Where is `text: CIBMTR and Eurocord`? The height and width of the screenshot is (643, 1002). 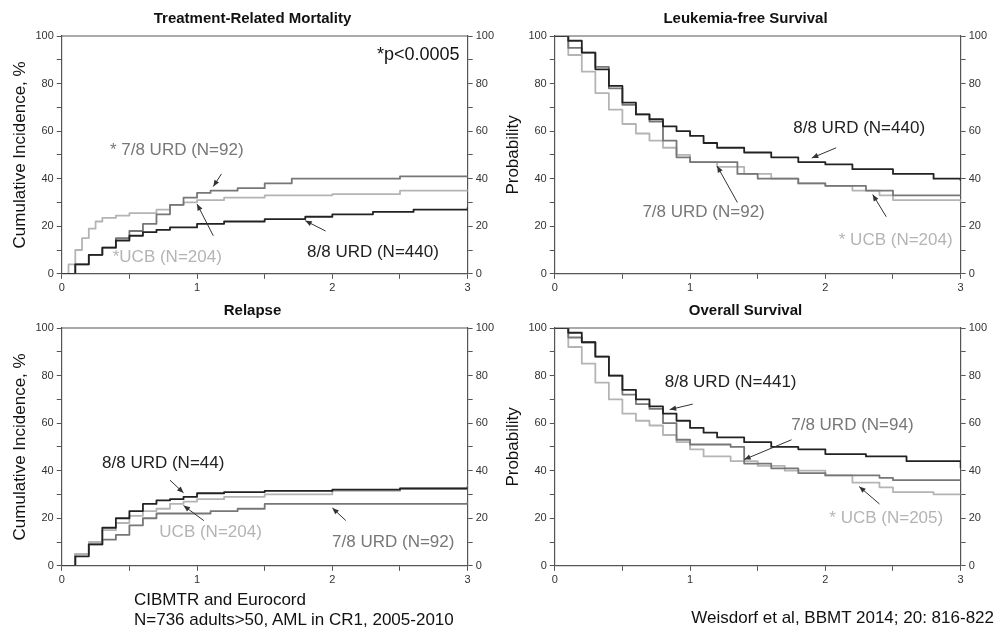
text: CIBMTR and Eurocord is located at coordinates (220, 600).